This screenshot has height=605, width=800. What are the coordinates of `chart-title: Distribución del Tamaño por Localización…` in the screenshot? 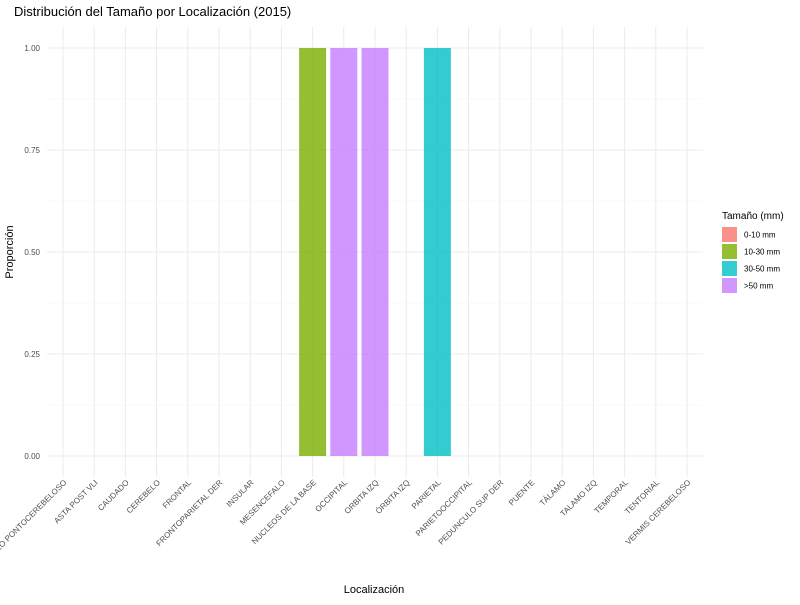 It's located at (152, 11).